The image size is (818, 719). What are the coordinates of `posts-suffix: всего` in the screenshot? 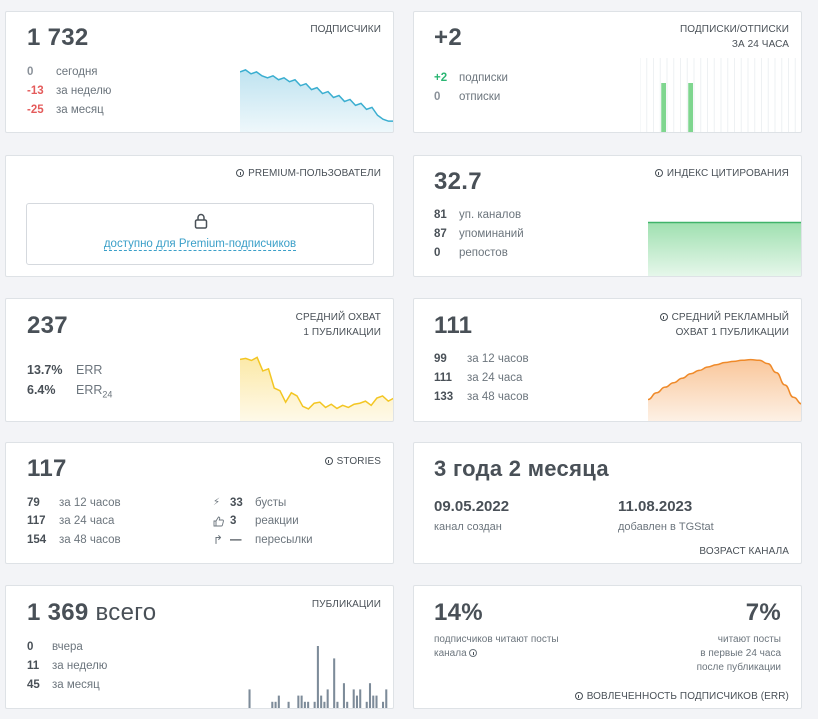 It's located at (126, 612).